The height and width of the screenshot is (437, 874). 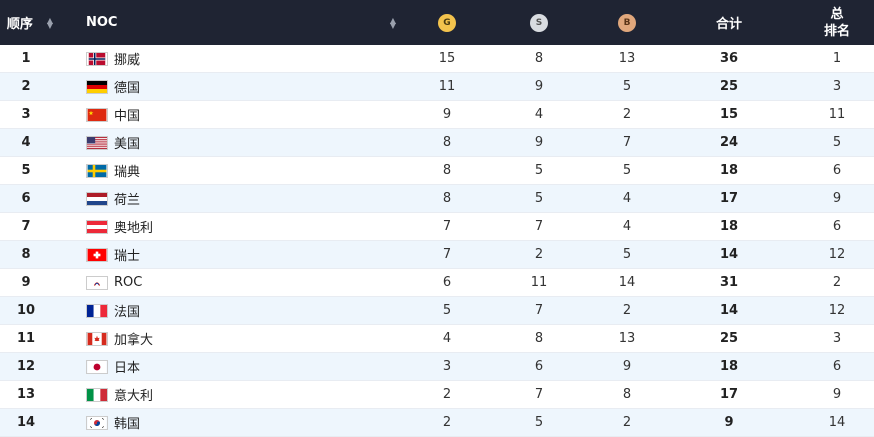 What do you see at coordinates (236, 338) in the screenshot?
I see `noc-cell: 加拿大` at bounding box center [236, 338].